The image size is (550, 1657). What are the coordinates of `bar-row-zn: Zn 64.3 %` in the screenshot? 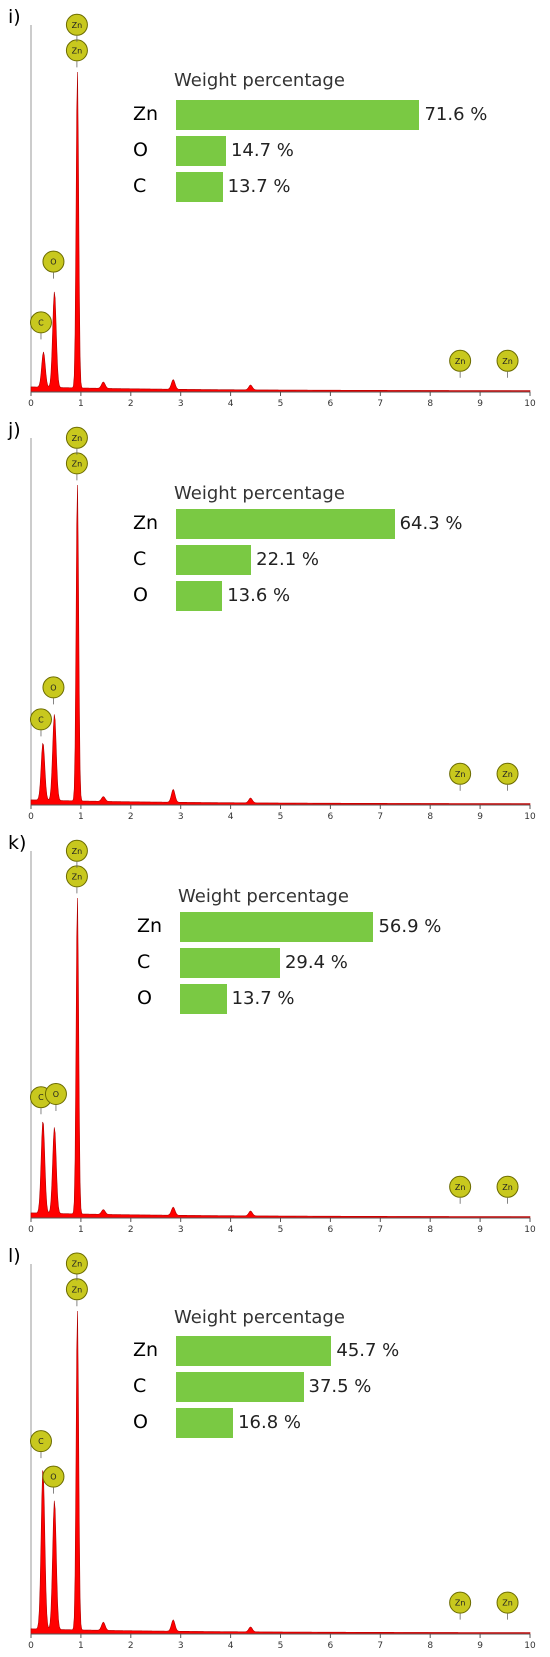 It's located at (323, 524).